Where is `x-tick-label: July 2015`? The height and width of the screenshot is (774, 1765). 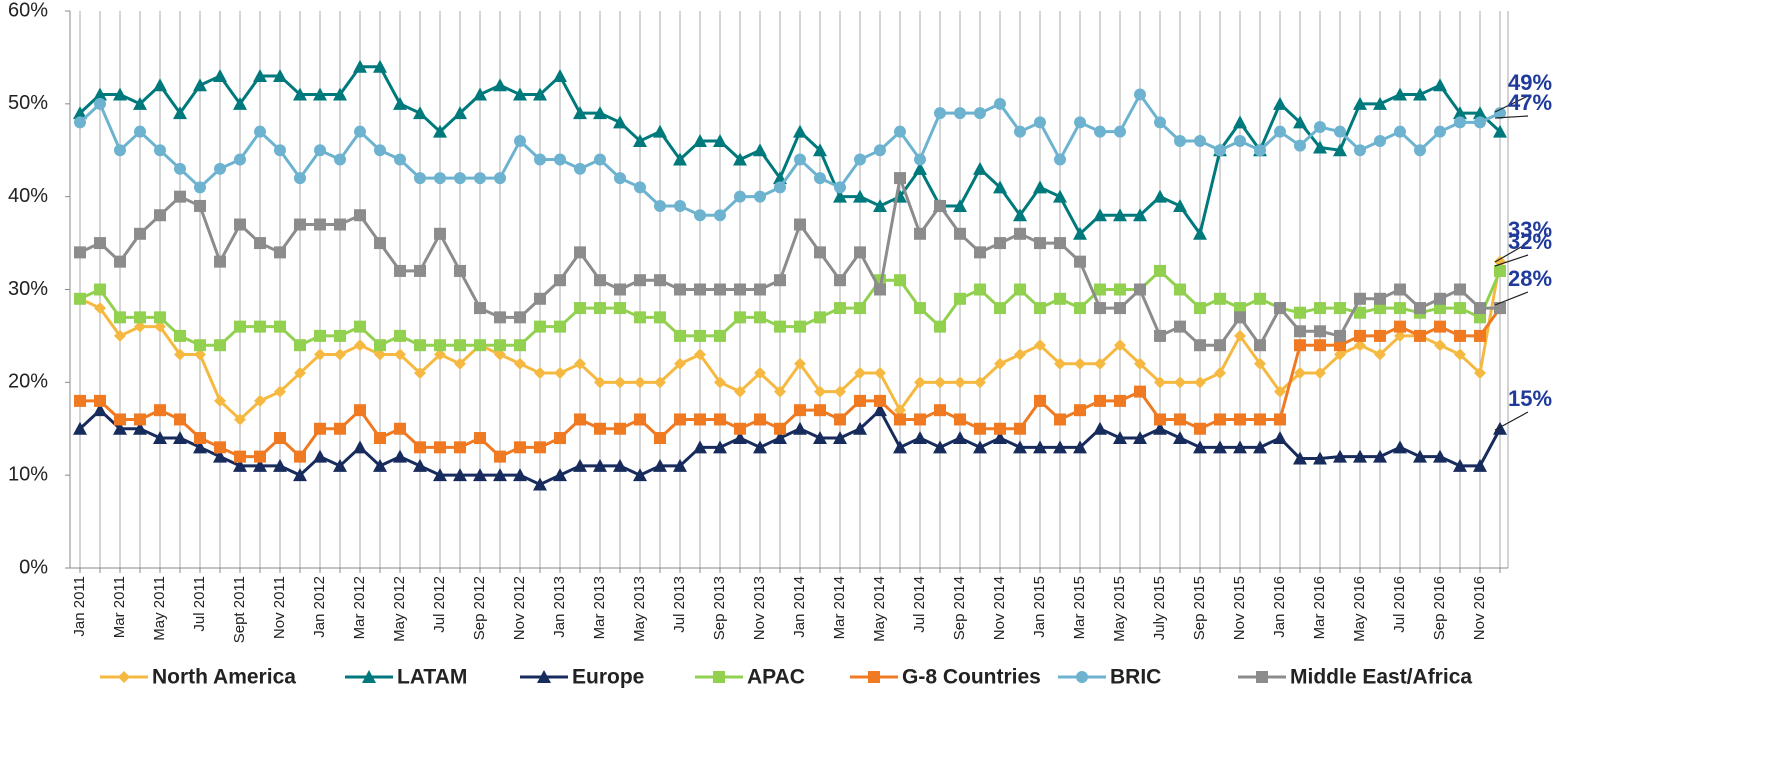 x-tick-label: July 2015 is located at coordinates (1159, 608).